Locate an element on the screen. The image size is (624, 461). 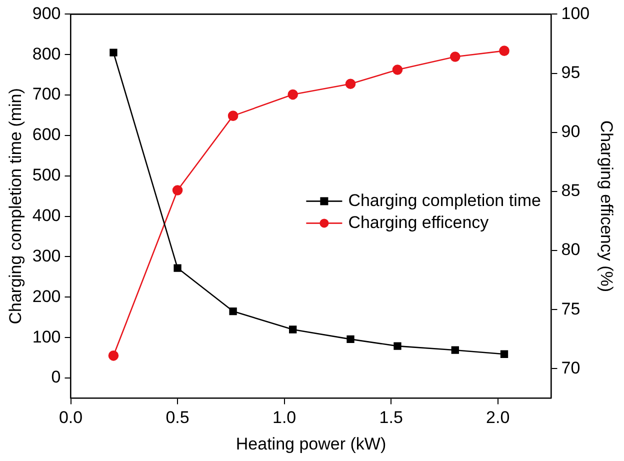
y2-tick-label: 100 is located at coordinates (575, 13).